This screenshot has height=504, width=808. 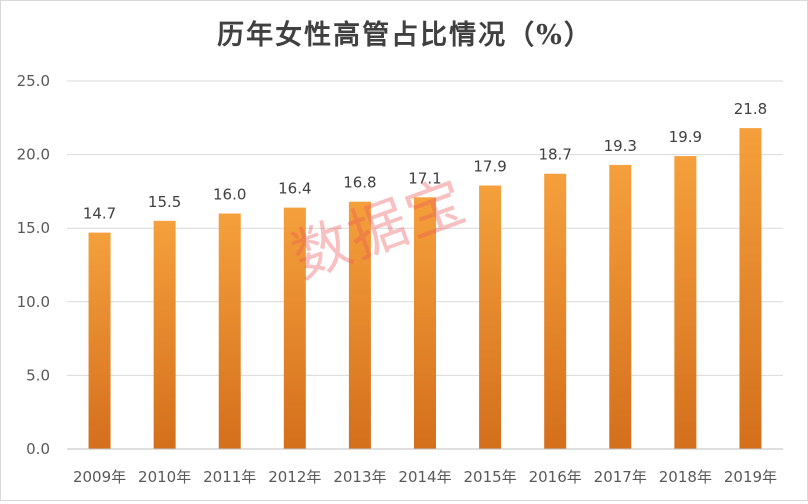 I want to click on data-label: 16.4, so click(x=294, y=189).